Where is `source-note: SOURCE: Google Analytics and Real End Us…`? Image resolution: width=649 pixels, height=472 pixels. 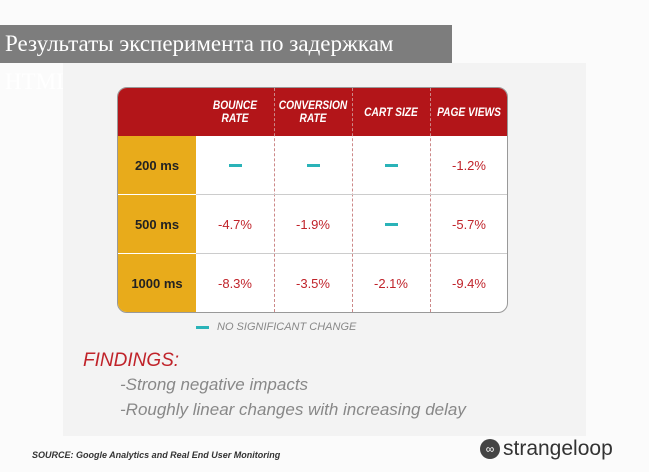
source-note: SOURCE: Google Analytics and Real End Us… is located at coordinates (156, 455).